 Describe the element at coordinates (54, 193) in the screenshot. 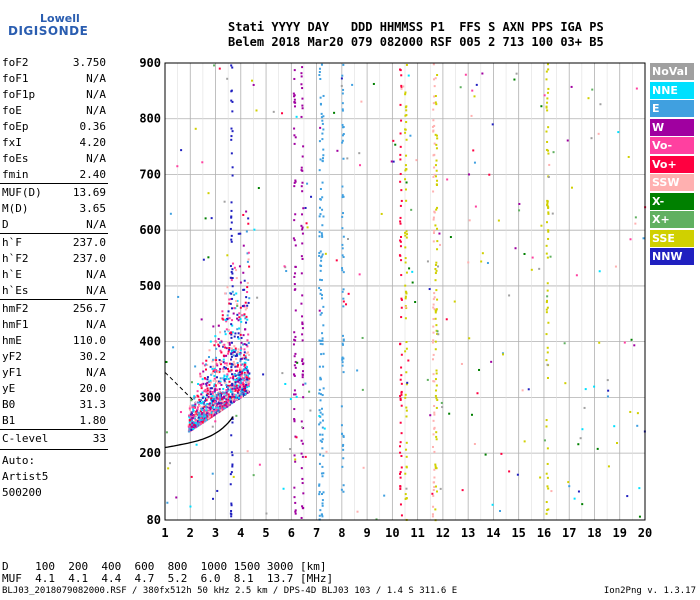

I see `param-row: MUF(D) 13.69` at that location.